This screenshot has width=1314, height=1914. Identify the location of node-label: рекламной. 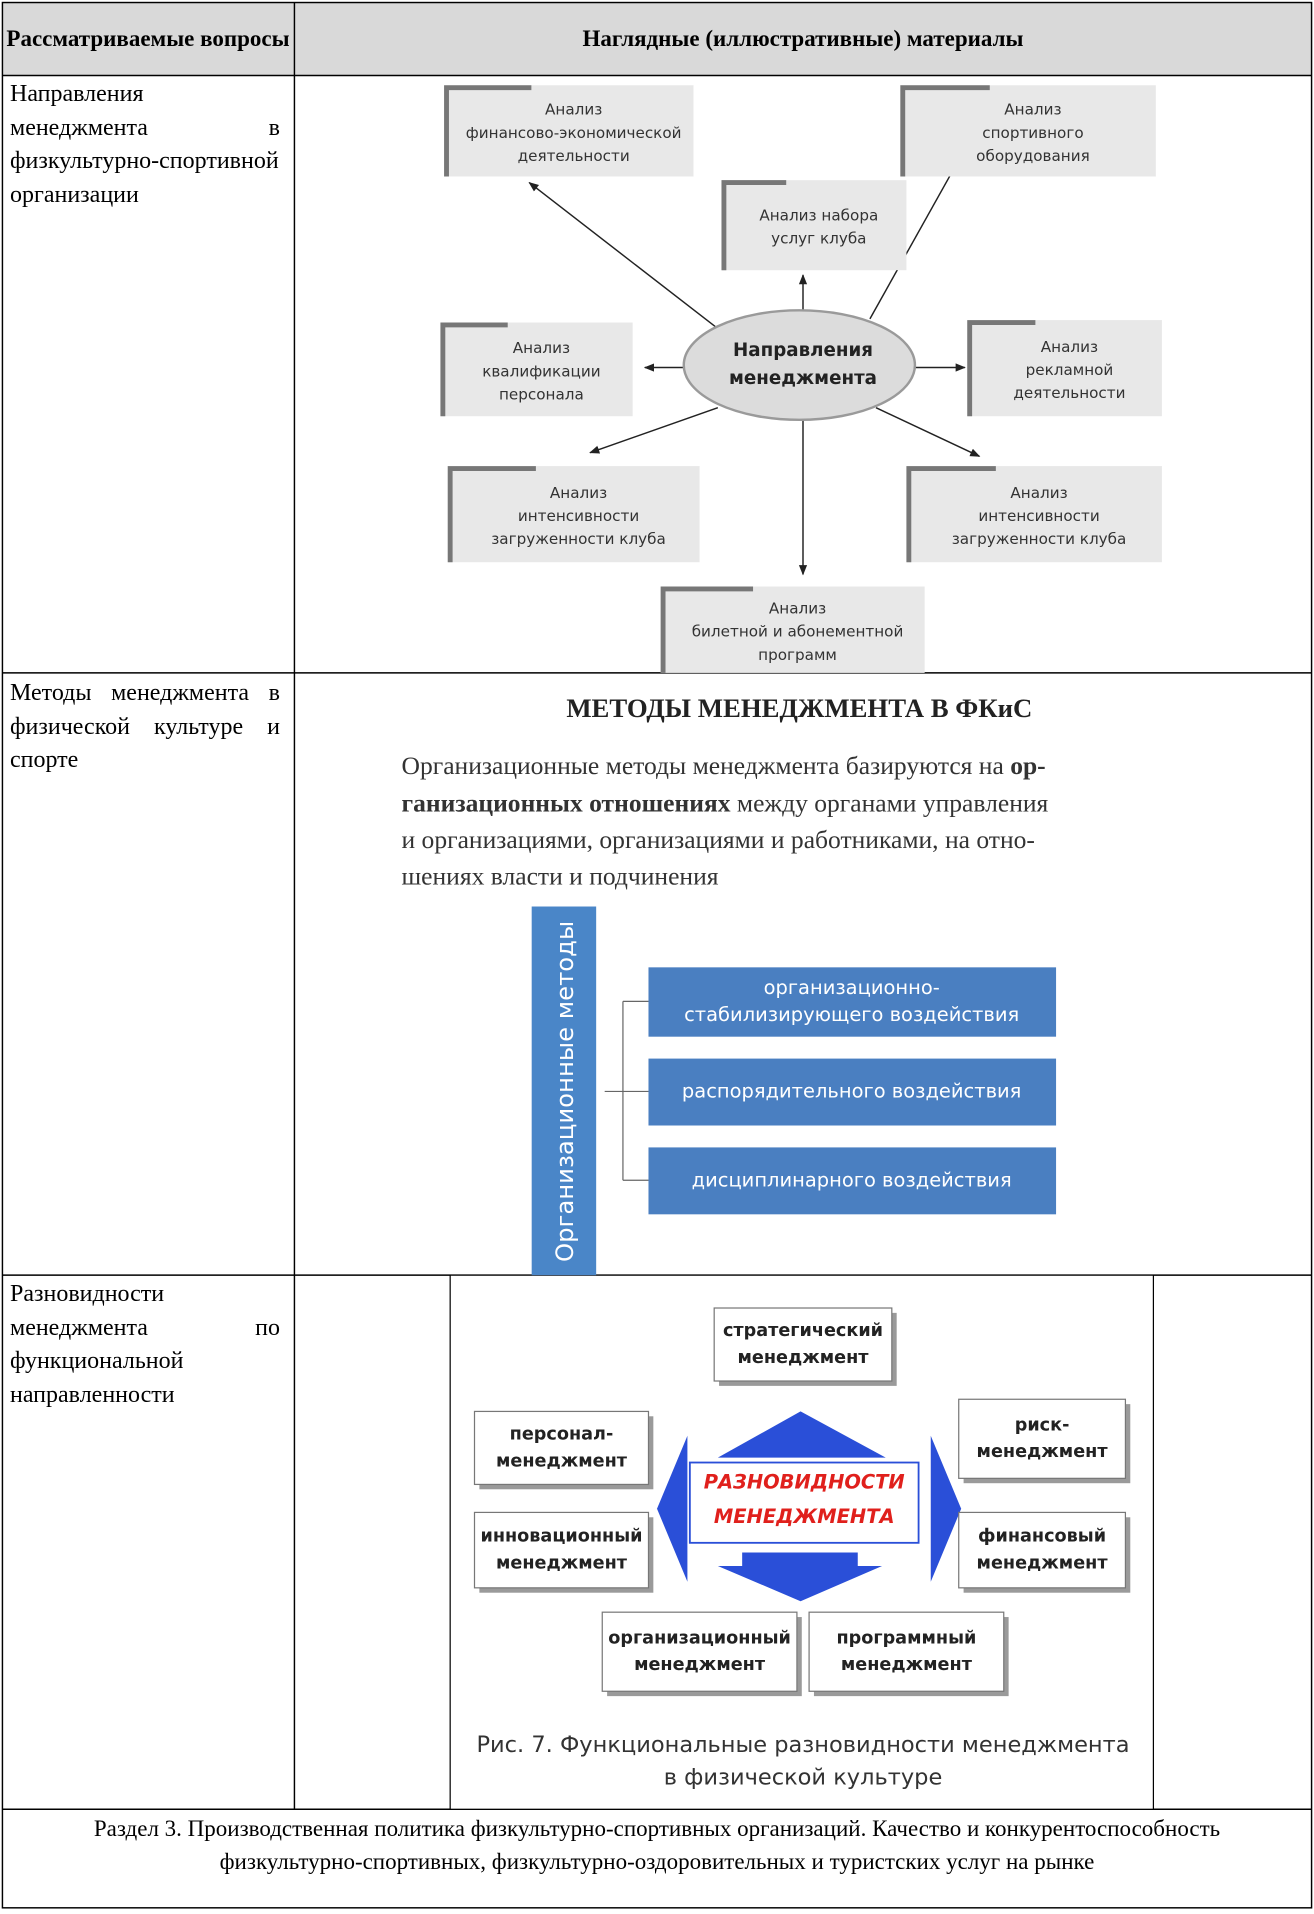
(1070, 370).